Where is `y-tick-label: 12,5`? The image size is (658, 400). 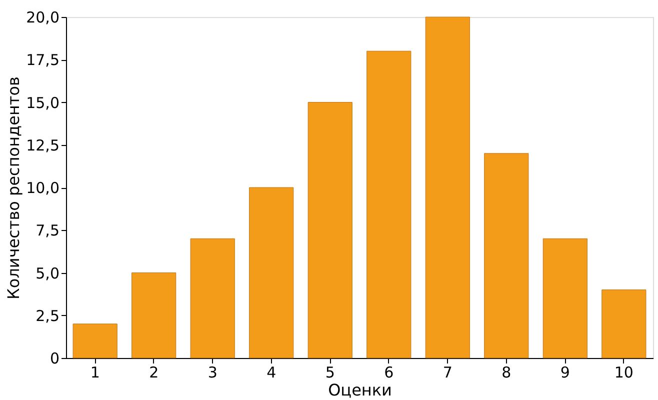 y-tick-label: 12,5 is located at coordinates (43, 145).